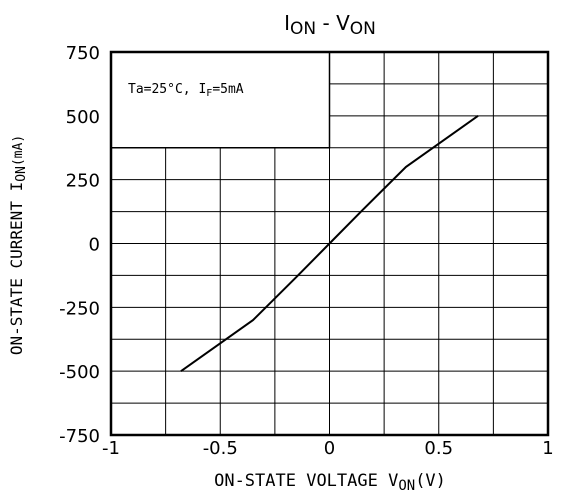 The width and height of the screenshot is (561, 504). Describe the element at coordinates (83, 181) in the screenshot. I see `y-tick-label: 250` at that location.